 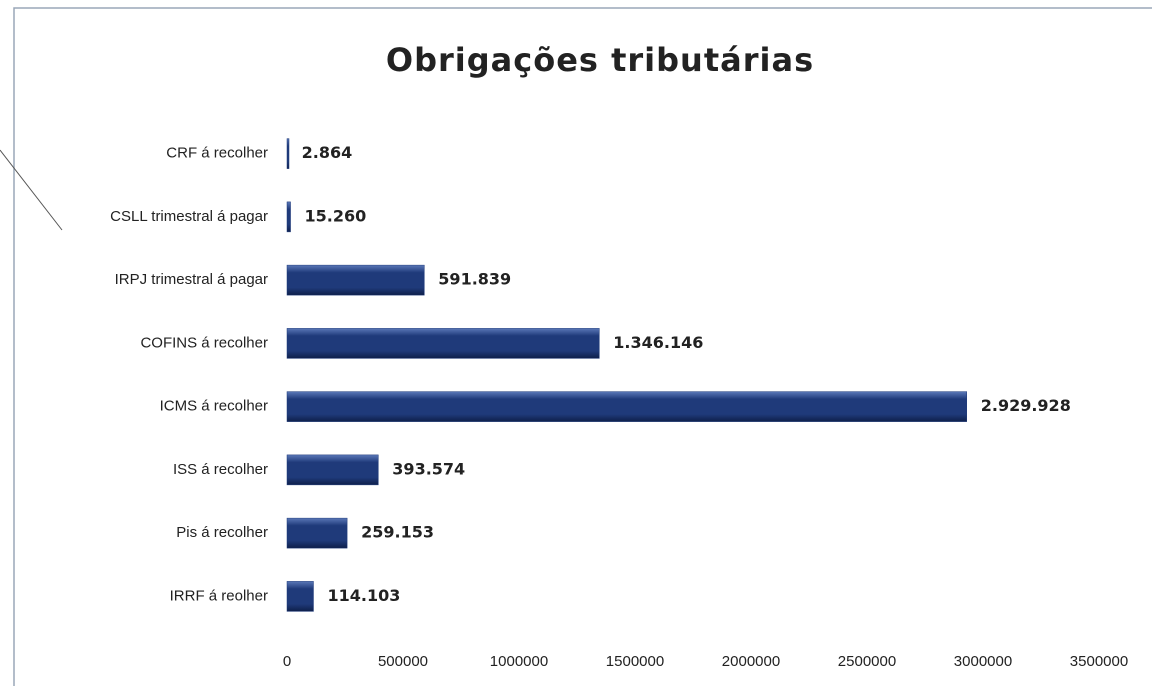 I want to click on x-tick-label: 0, so click(x=287, y=661).